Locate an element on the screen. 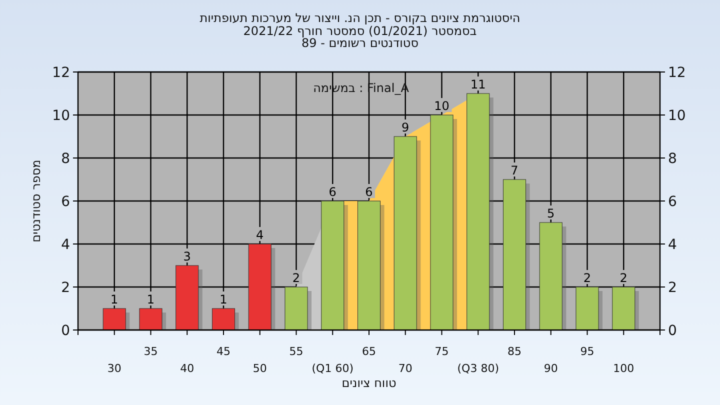  data-label: 7 is located at coordinates (514, 171).